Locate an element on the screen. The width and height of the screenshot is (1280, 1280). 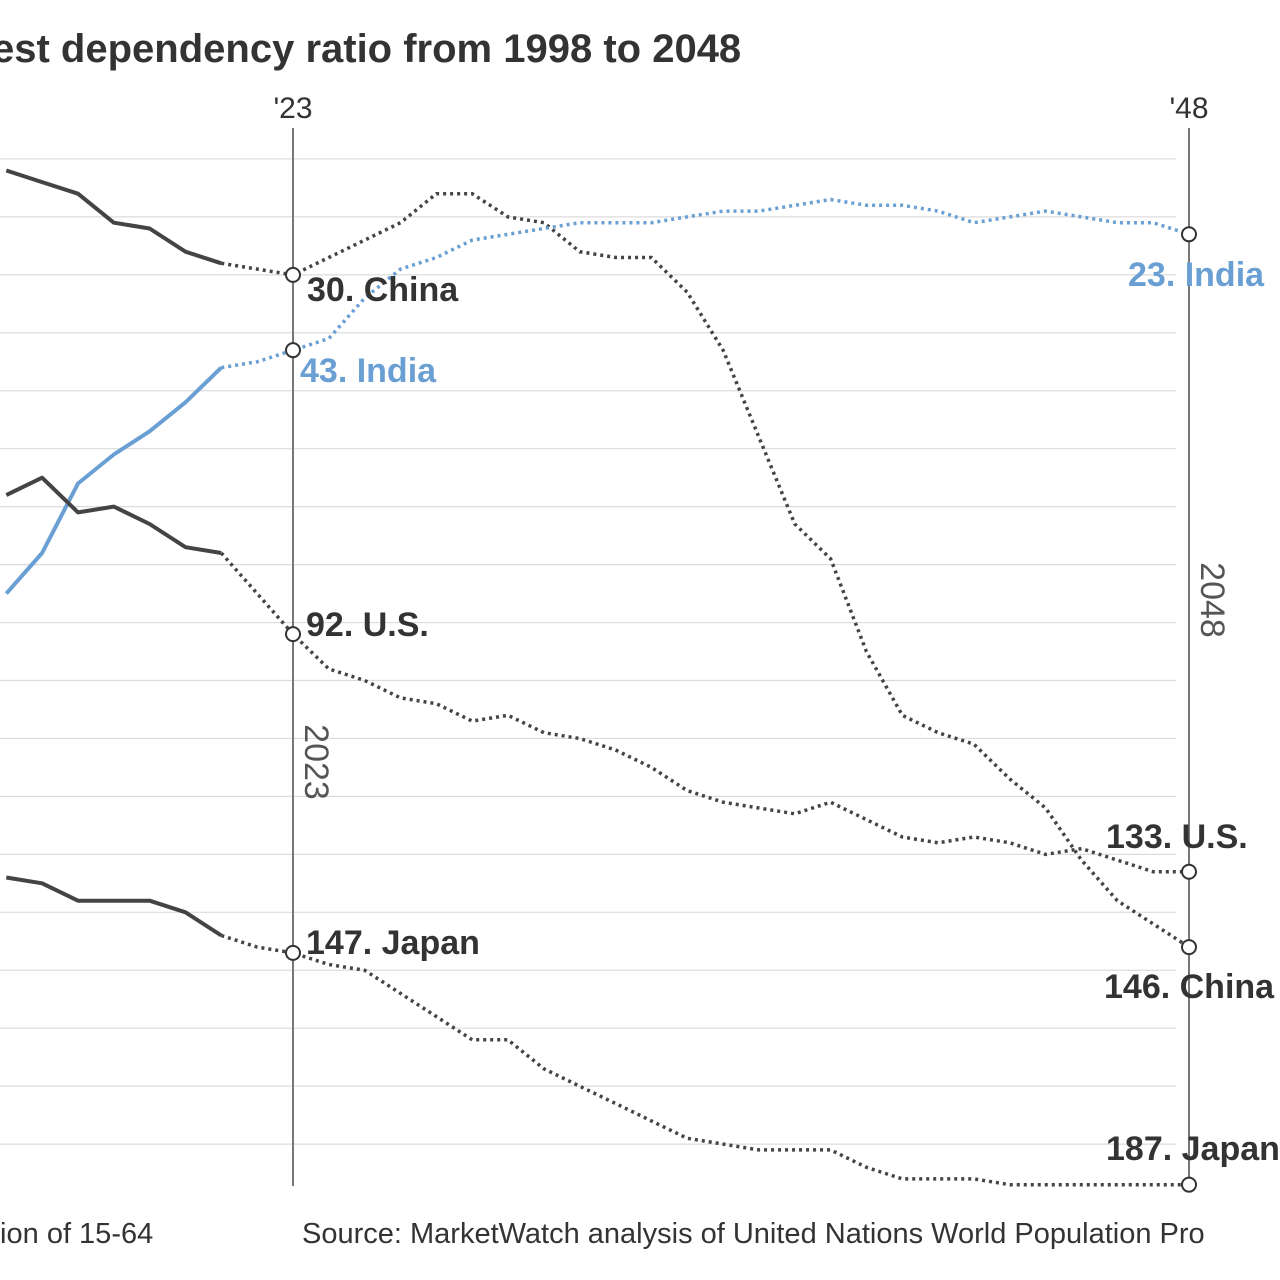
label-us-2023: 92. U.S. is located at coordinates (367, 625).